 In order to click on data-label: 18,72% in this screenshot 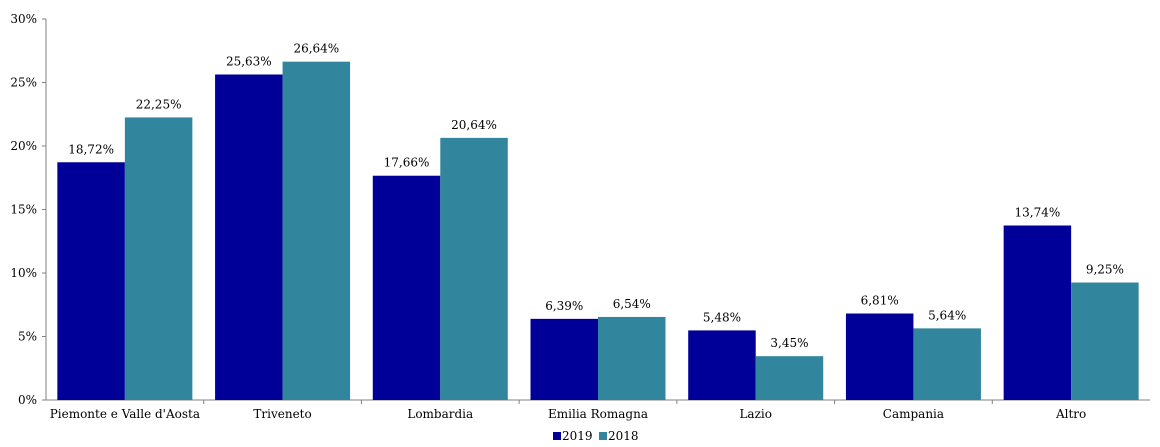, I will do `click(91, 149)`.